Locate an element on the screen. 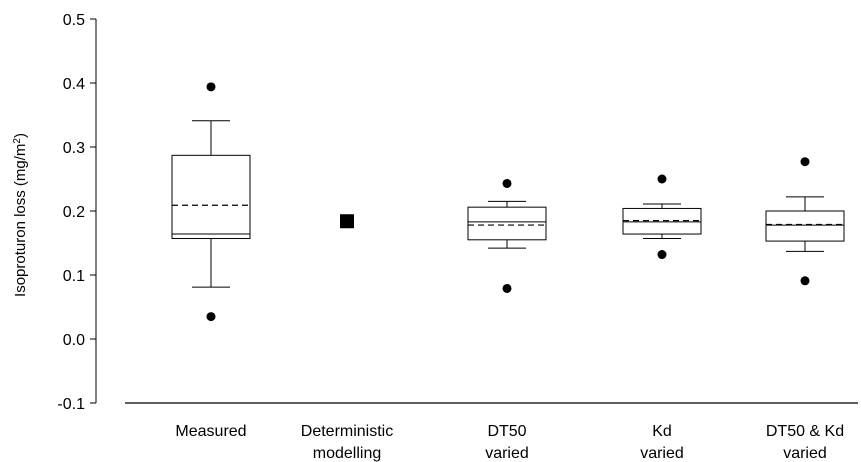  deterministic-point-marker is located at coordinates (347, 221).